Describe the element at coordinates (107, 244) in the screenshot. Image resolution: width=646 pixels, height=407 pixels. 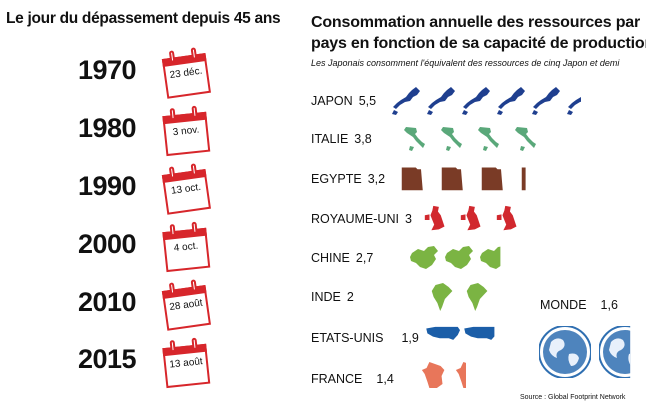
I see `year-2000: 2000` at that location.